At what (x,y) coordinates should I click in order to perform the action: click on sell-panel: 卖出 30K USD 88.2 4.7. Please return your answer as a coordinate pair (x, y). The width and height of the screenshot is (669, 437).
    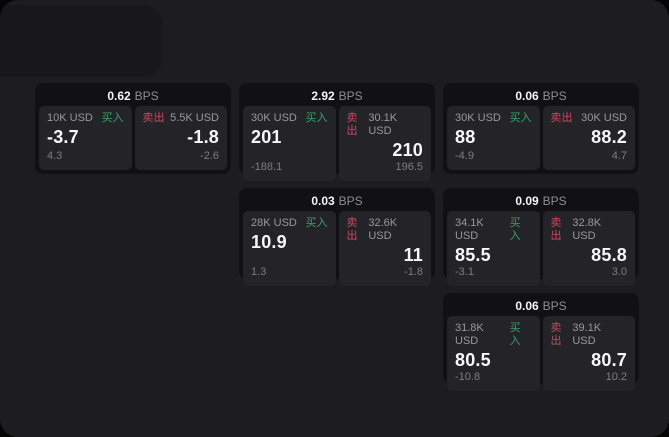
    Looking at the image, I should click on (588, 138).